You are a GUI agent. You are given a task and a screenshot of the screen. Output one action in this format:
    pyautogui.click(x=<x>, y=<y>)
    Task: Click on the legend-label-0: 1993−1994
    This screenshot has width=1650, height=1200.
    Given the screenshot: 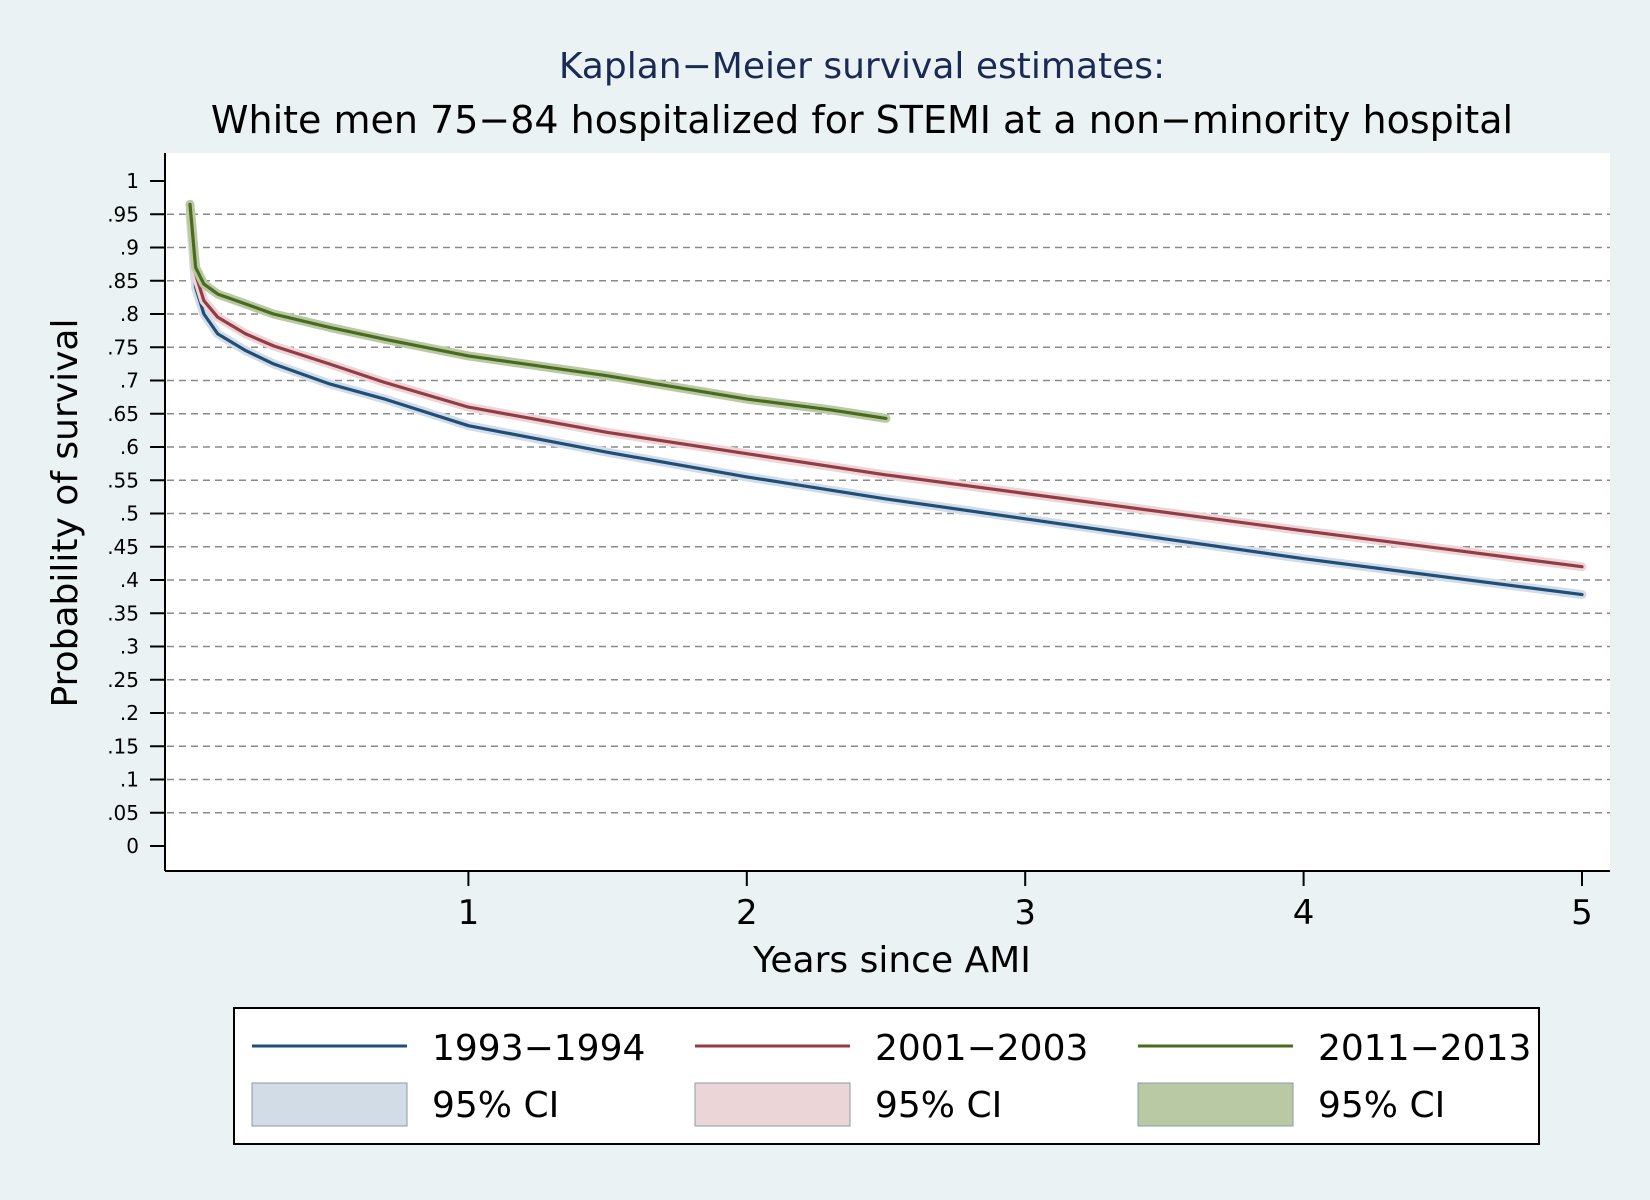 What is the action you would take?
    pyautogui.click(x=538, y=1048)
    